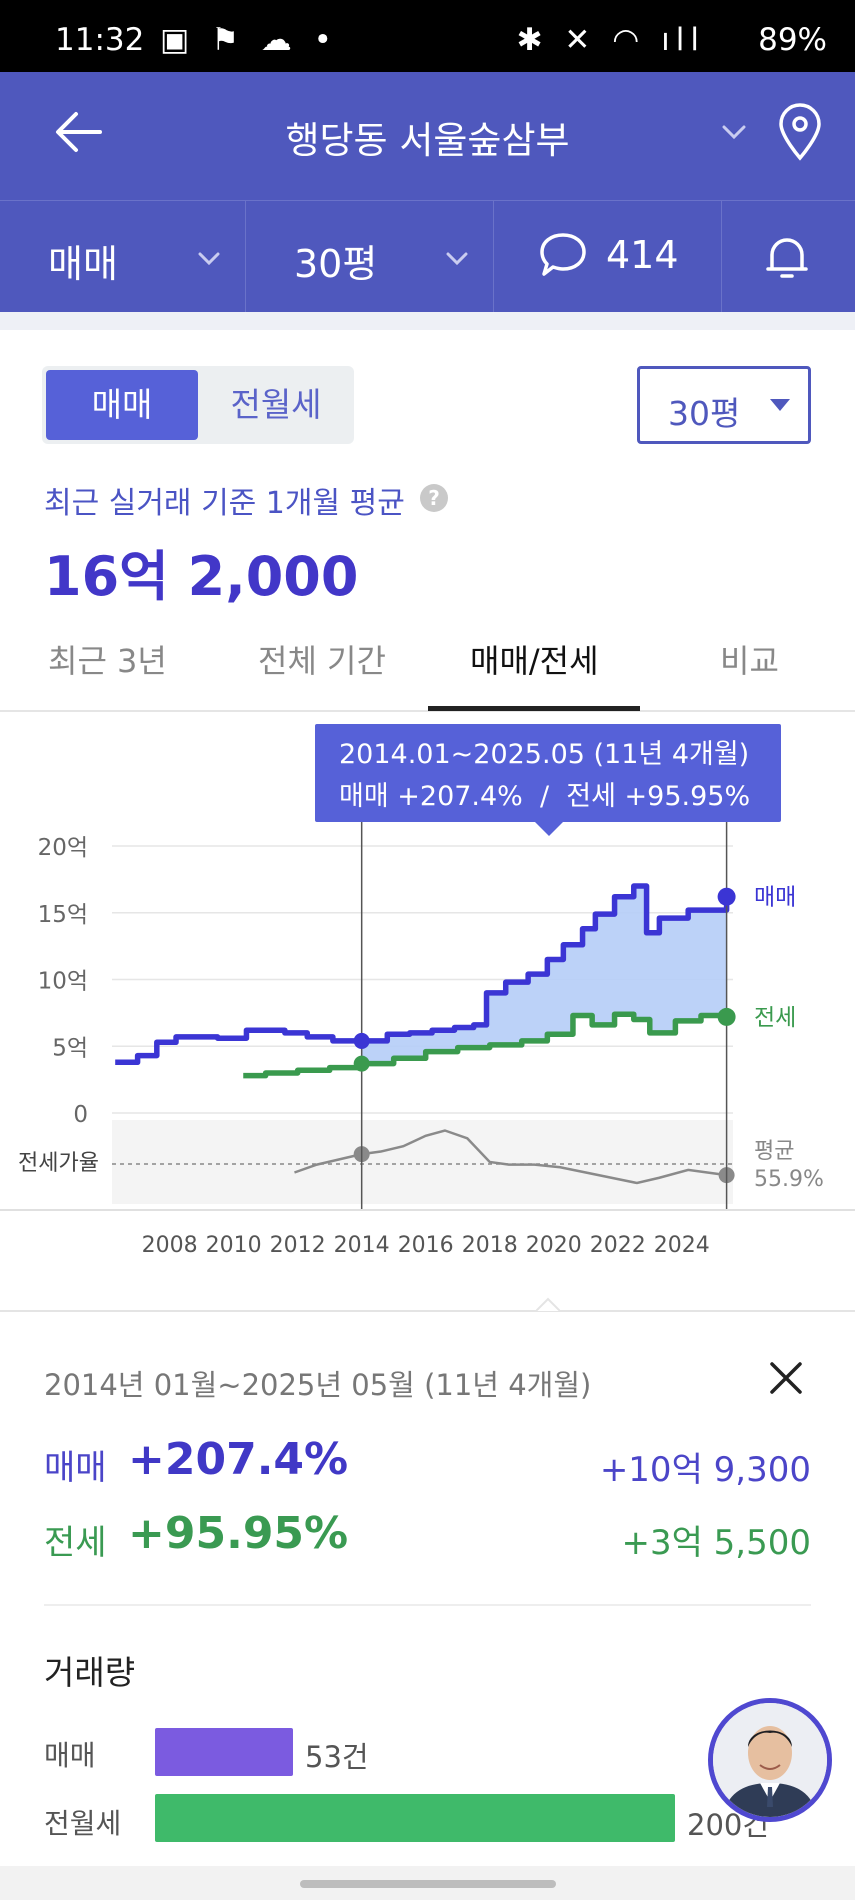 This screenshot has height=1900, width=855. What do you see at coordinates (100, 40) in the screenshot?
I see `status-time: 11:32` at bounding box center [100, 40].